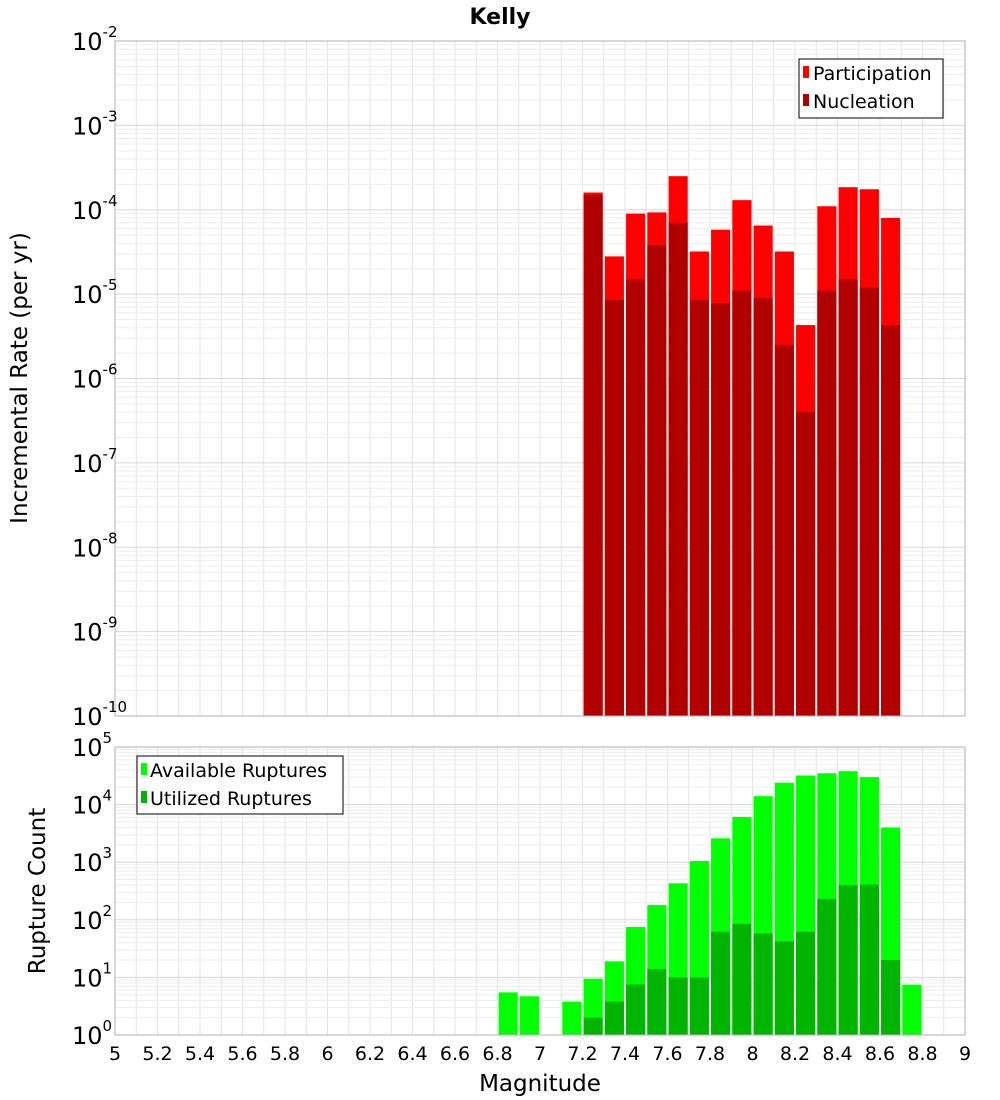 This screenshot has width=1000, height=1100. What do you see at coordinates (499, 17) in the screenshot?
I see `chart-title: Kelly` at bounding box center [499, 17].